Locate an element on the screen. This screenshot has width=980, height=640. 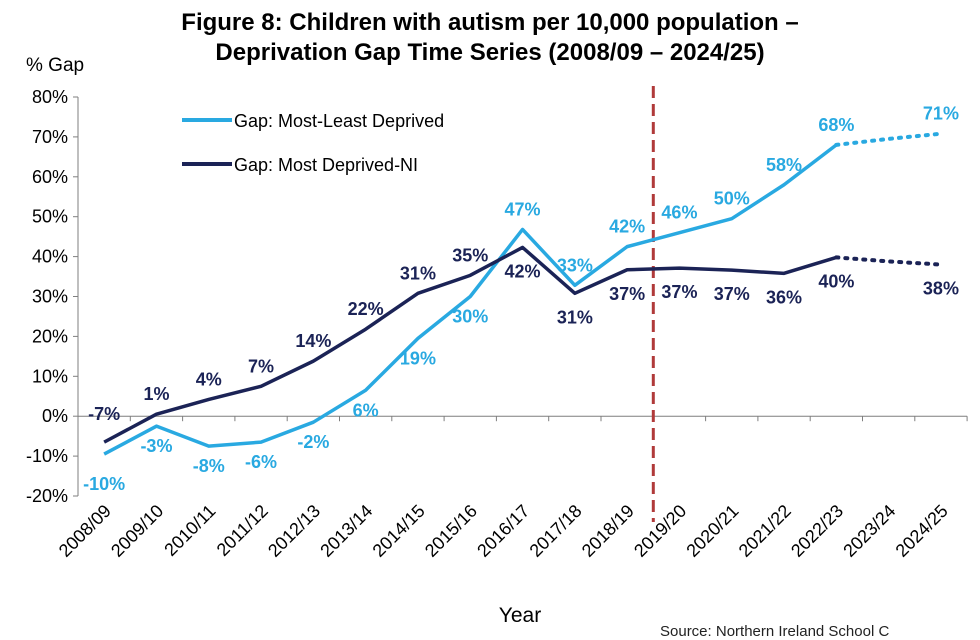
x-tick-label: 2019/20 is located at coordinates (660, 531).